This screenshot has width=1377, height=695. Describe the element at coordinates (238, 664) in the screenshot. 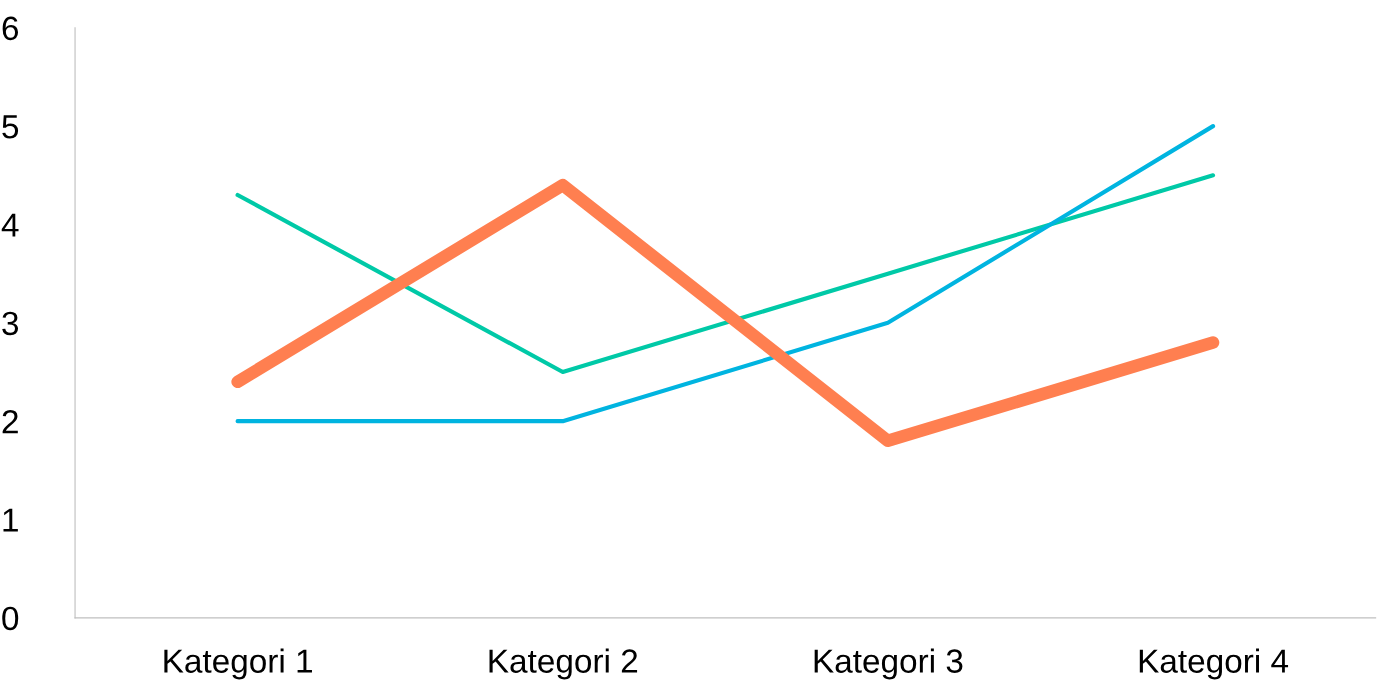

I see `x-tick-label: Kategori 1` at that location.